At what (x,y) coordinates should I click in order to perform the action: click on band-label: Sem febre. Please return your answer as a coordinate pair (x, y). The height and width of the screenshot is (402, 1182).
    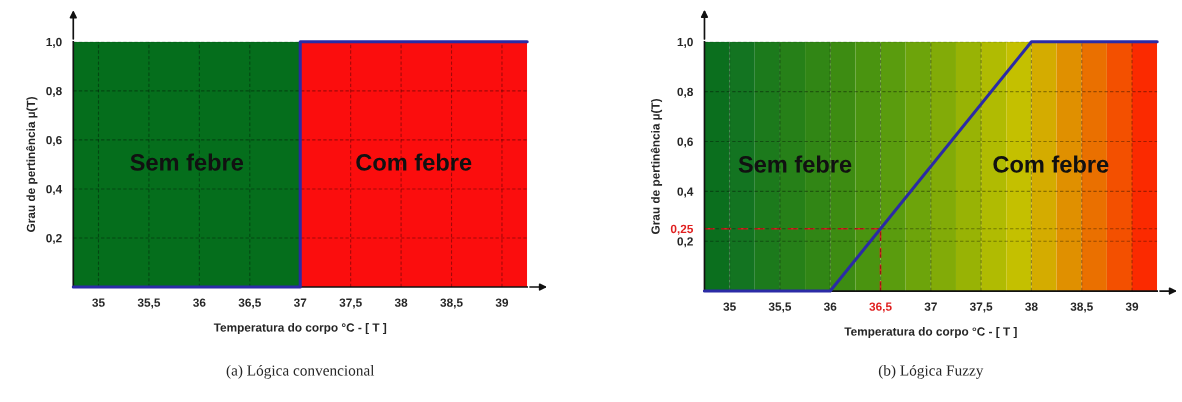
    Looking at the image, I should click on (187, 162).